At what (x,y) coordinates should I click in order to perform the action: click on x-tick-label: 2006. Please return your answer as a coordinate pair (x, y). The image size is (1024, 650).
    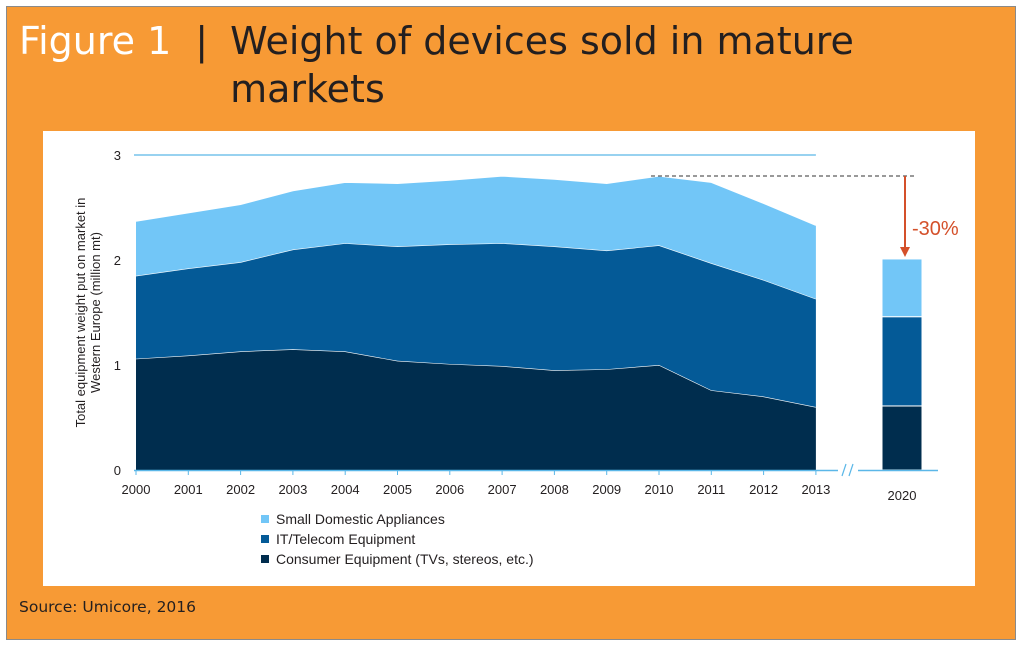
    Looking at the image, I should click on (449, 489).